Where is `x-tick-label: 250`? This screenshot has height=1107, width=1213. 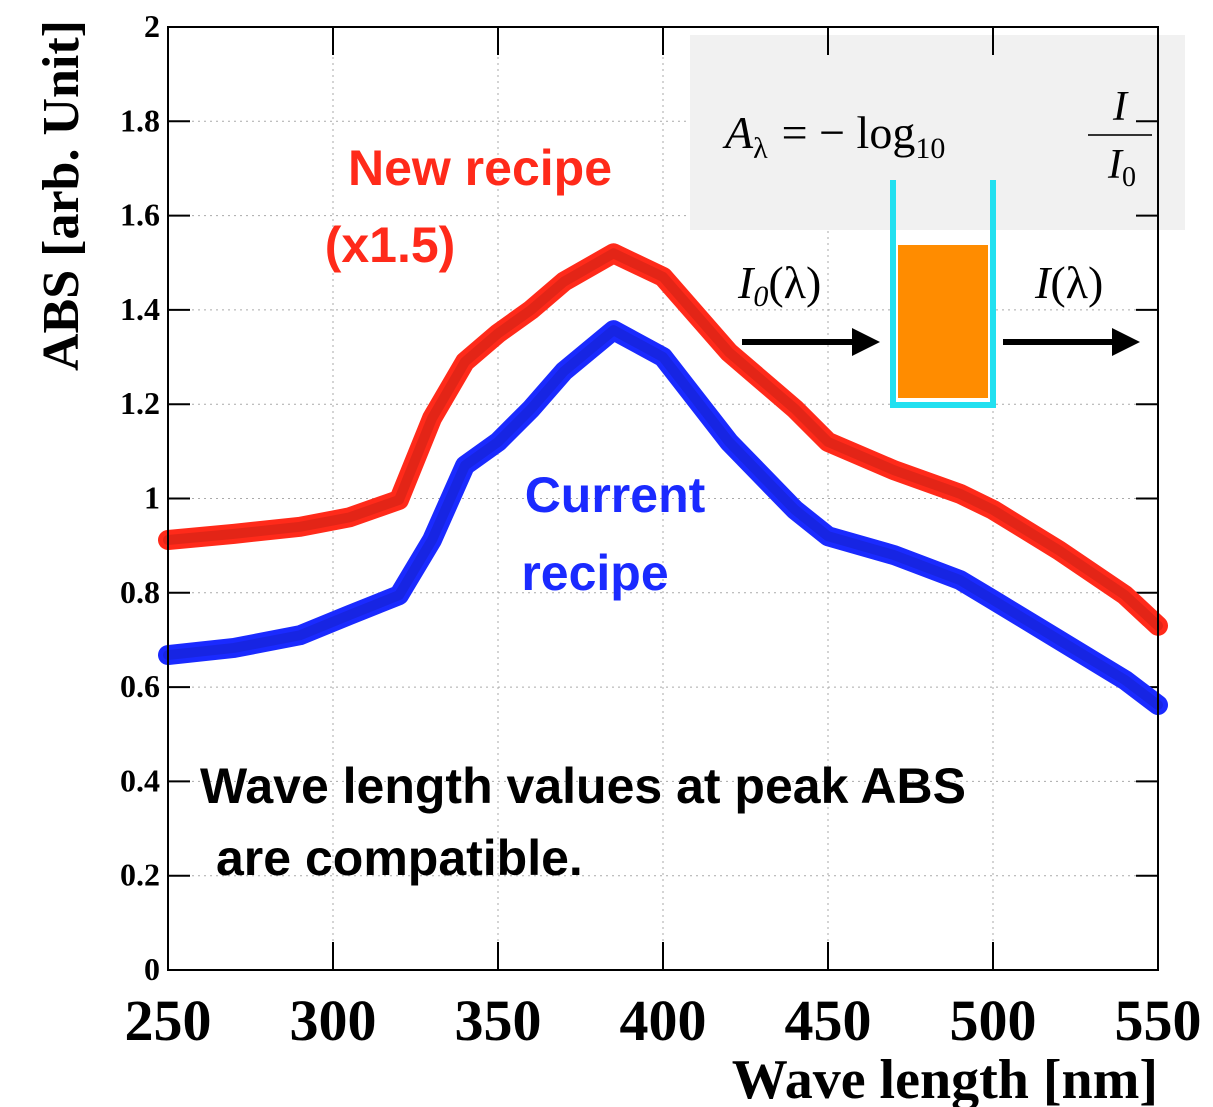 x-tick-label: 250 is located at coordinates (168, 1020).